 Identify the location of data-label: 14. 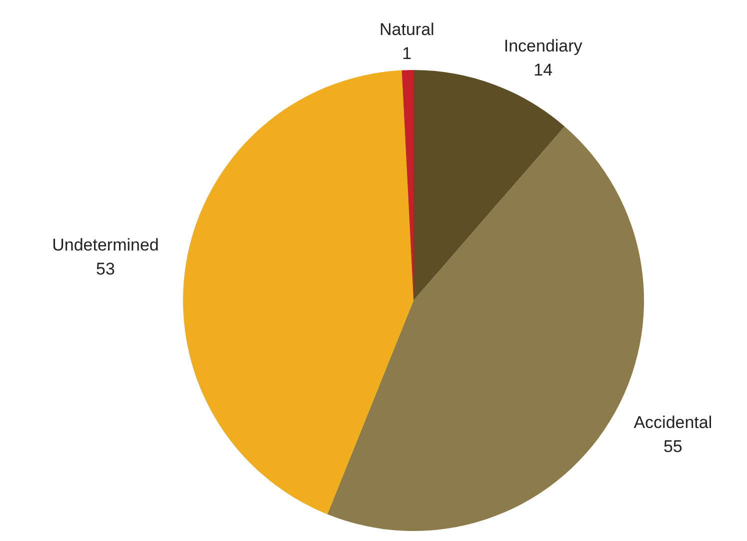
(543, 70).